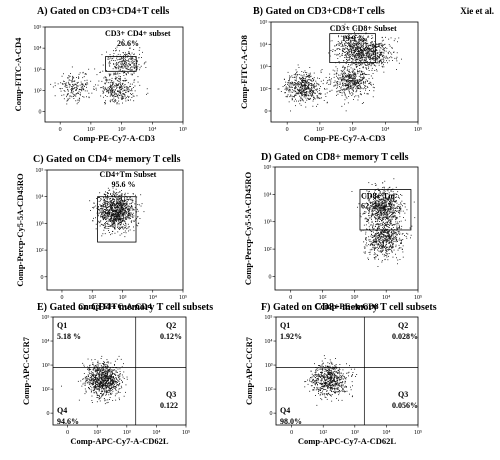  What do you see at coordinates (40, 224) in the screenshot?
I see `panel-c-y-tick-label: 10³` at bounding box center [40, 224].